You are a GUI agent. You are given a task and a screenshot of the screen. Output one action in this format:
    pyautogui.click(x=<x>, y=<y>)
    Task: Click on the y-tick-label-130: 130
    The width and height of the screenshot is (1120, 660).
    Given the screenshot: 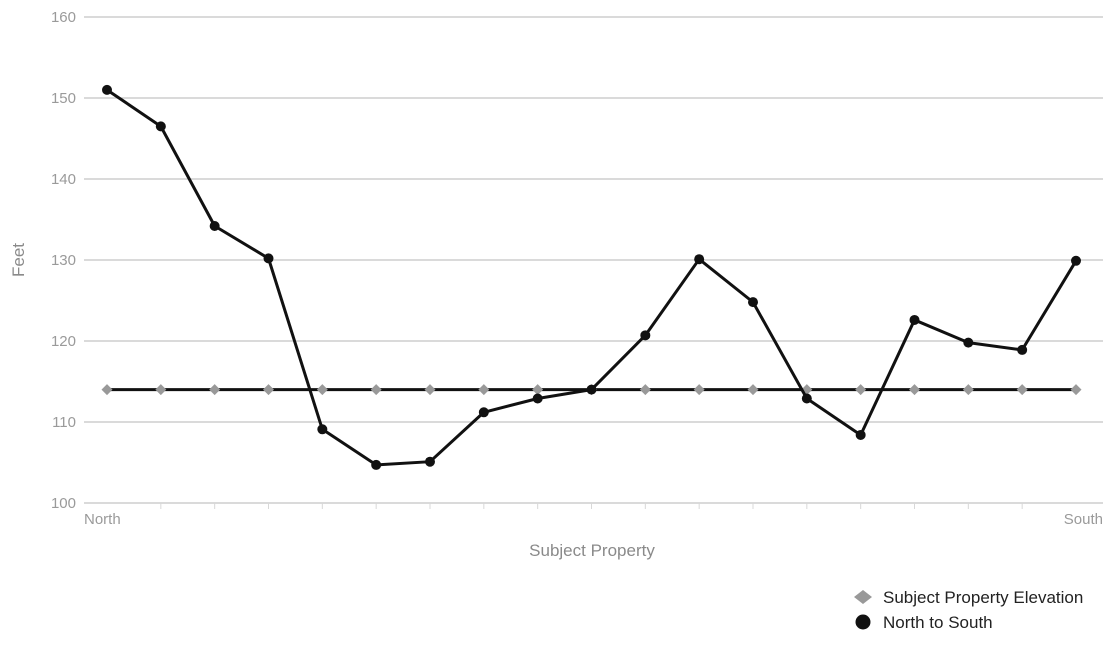 What is the action you would take?
    pyautogui.click(x=63, y=260)
    